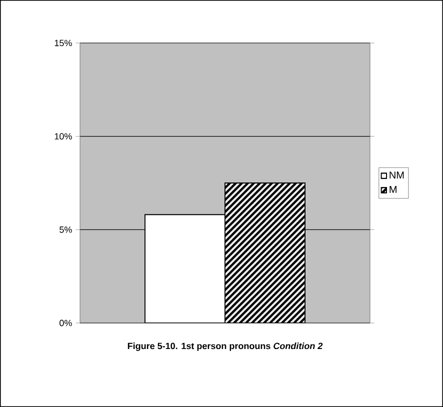 The width and height of the screenshot is (443, 407). I want to click on y-tick-label: 10%, so click(63, 136).